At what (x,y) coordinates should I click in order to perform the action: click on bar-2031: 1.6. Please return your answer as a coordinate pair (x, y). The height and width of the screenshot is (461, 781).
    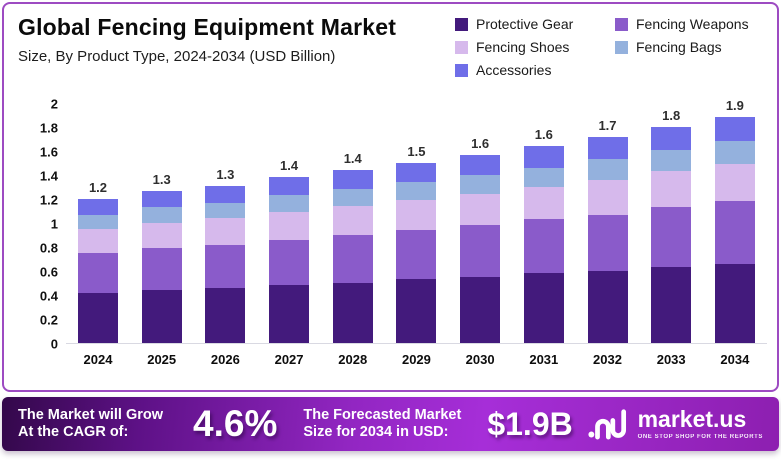
    Looking at the image, I should click on (543, 223).